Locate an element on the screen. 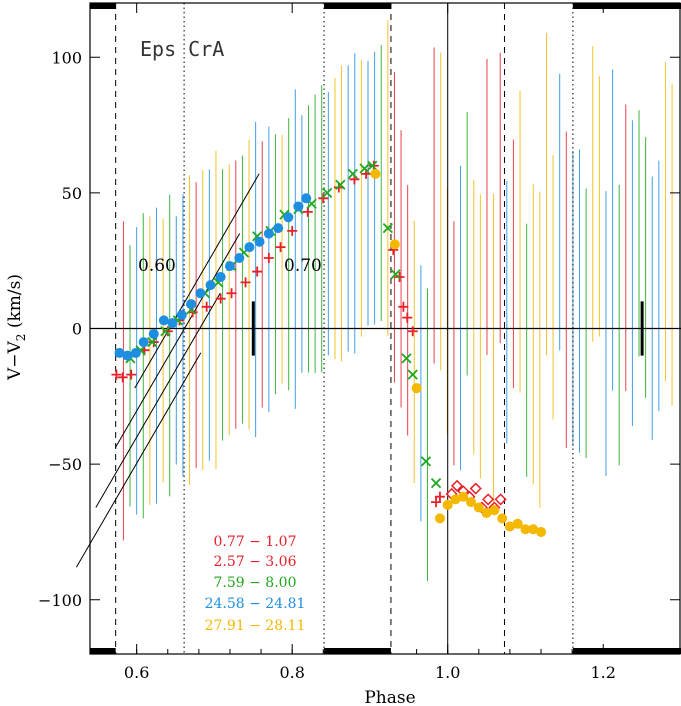 This screenshot has width=681, height=706. x-axis-title: Phase is located at coordinates (389, 697).